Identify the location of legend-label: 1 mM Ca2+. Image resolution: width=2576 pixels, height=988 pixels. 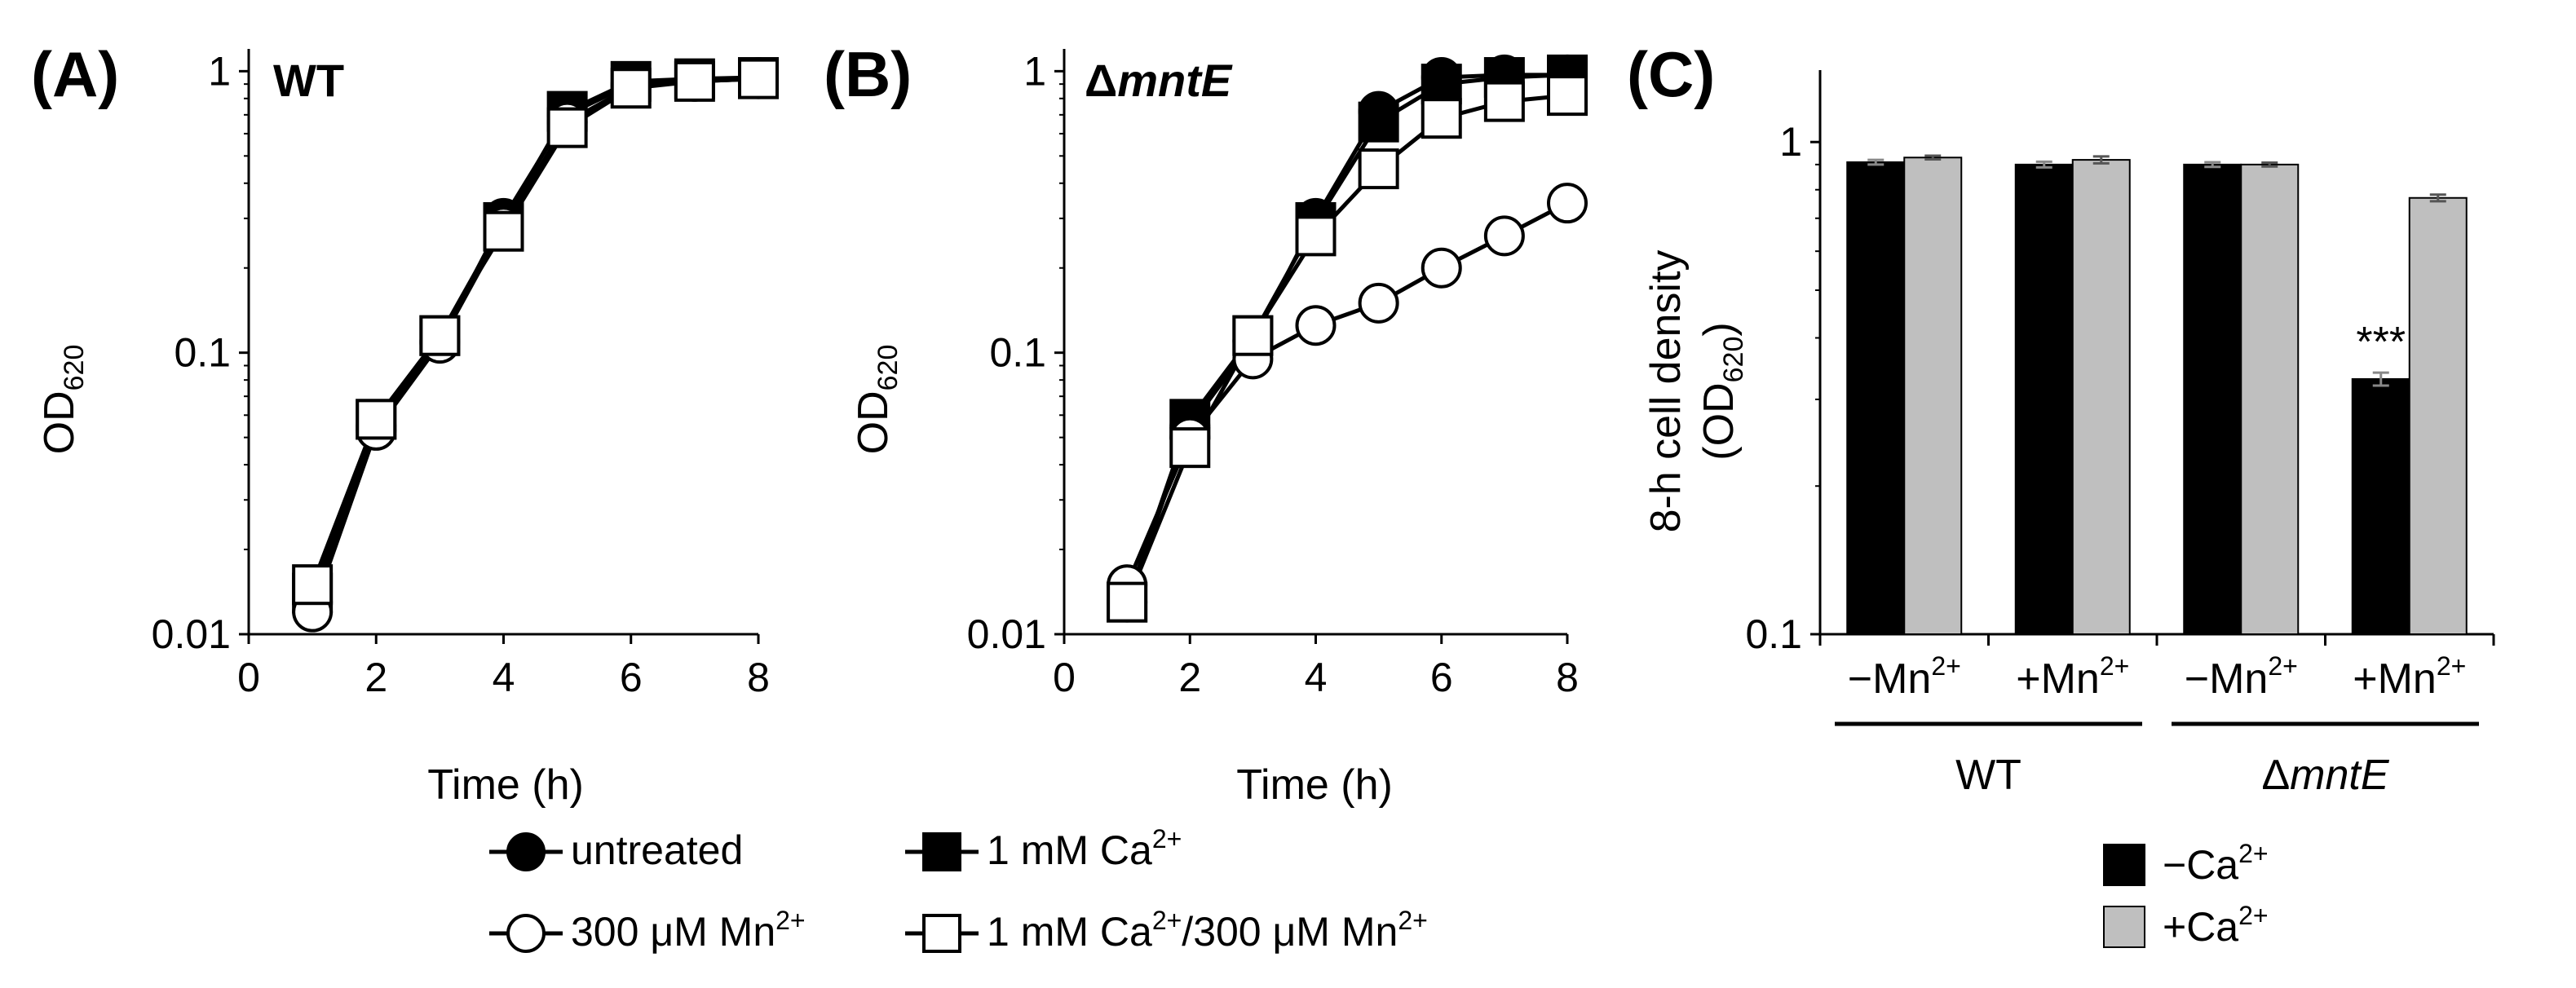
(1084, 848).